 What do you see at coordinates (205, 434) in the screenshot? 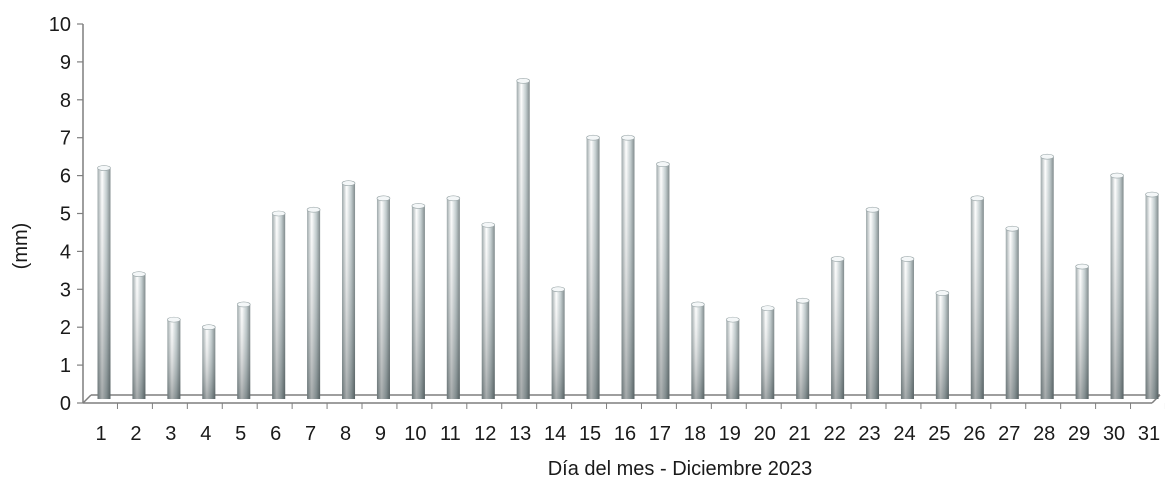
I see `x-tick-label: 4` at bounding box center [205, 434].